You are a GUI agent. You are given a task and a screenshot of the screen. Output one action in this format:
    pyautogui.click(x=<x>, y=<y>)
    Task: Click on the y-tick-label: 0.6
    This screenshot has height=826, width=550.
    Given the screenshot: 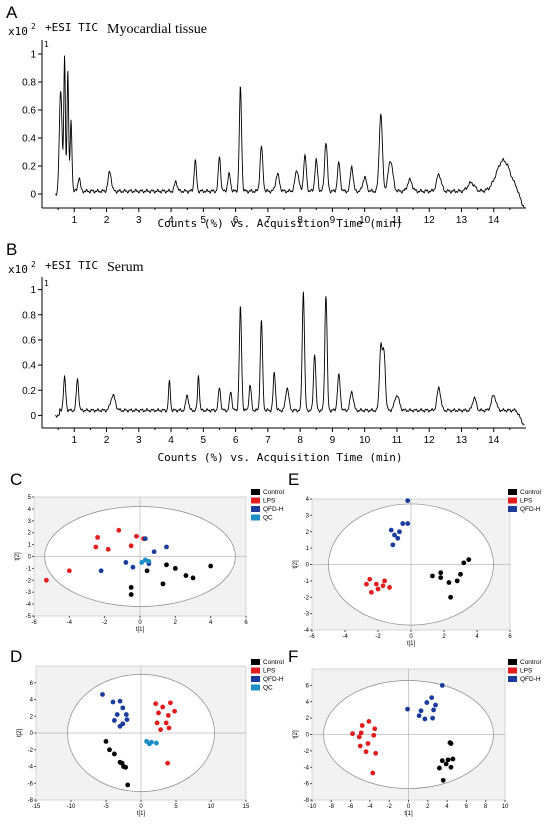 What is the action you would take?
    pyautogui.click(x=29, y=340)
    